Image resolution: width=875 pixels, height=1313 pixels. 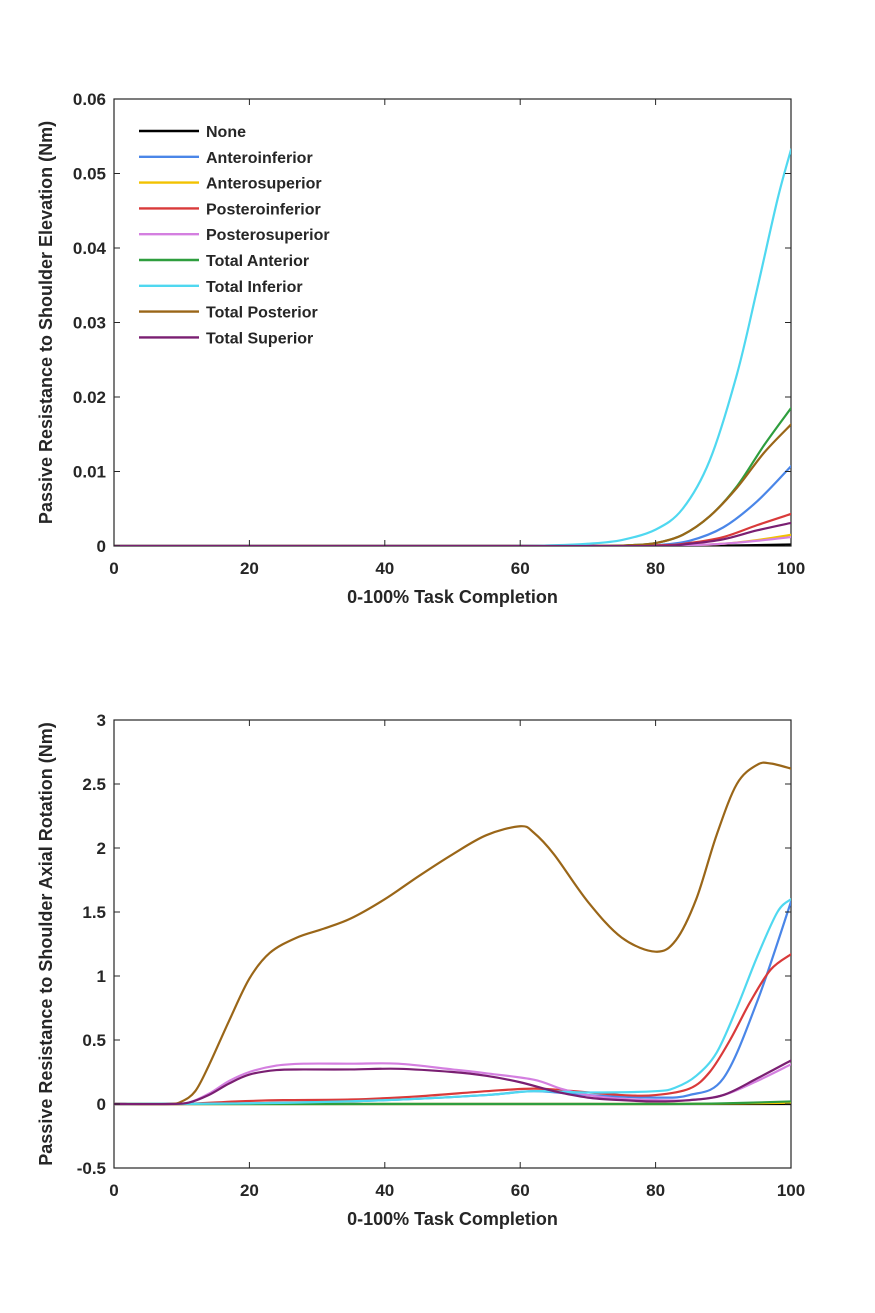 What do you see at coordinates (257, 261) in the screenshot?
I see `legend-label: Total Anterior` at bounding box center [257, 261].